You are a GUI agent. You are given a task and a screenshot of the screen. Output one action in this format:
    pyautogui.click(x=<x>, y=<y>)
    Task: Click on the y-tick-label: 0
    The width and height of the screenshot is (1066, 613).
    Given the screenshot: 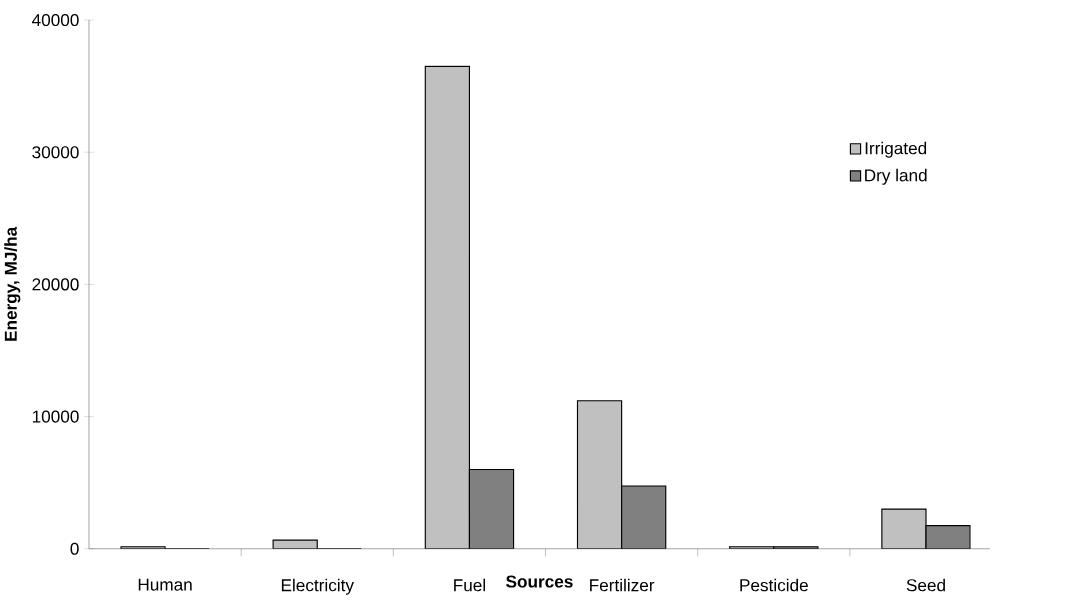 What is the action you would take?
    pyautogui.click(x=74, y=548)
    